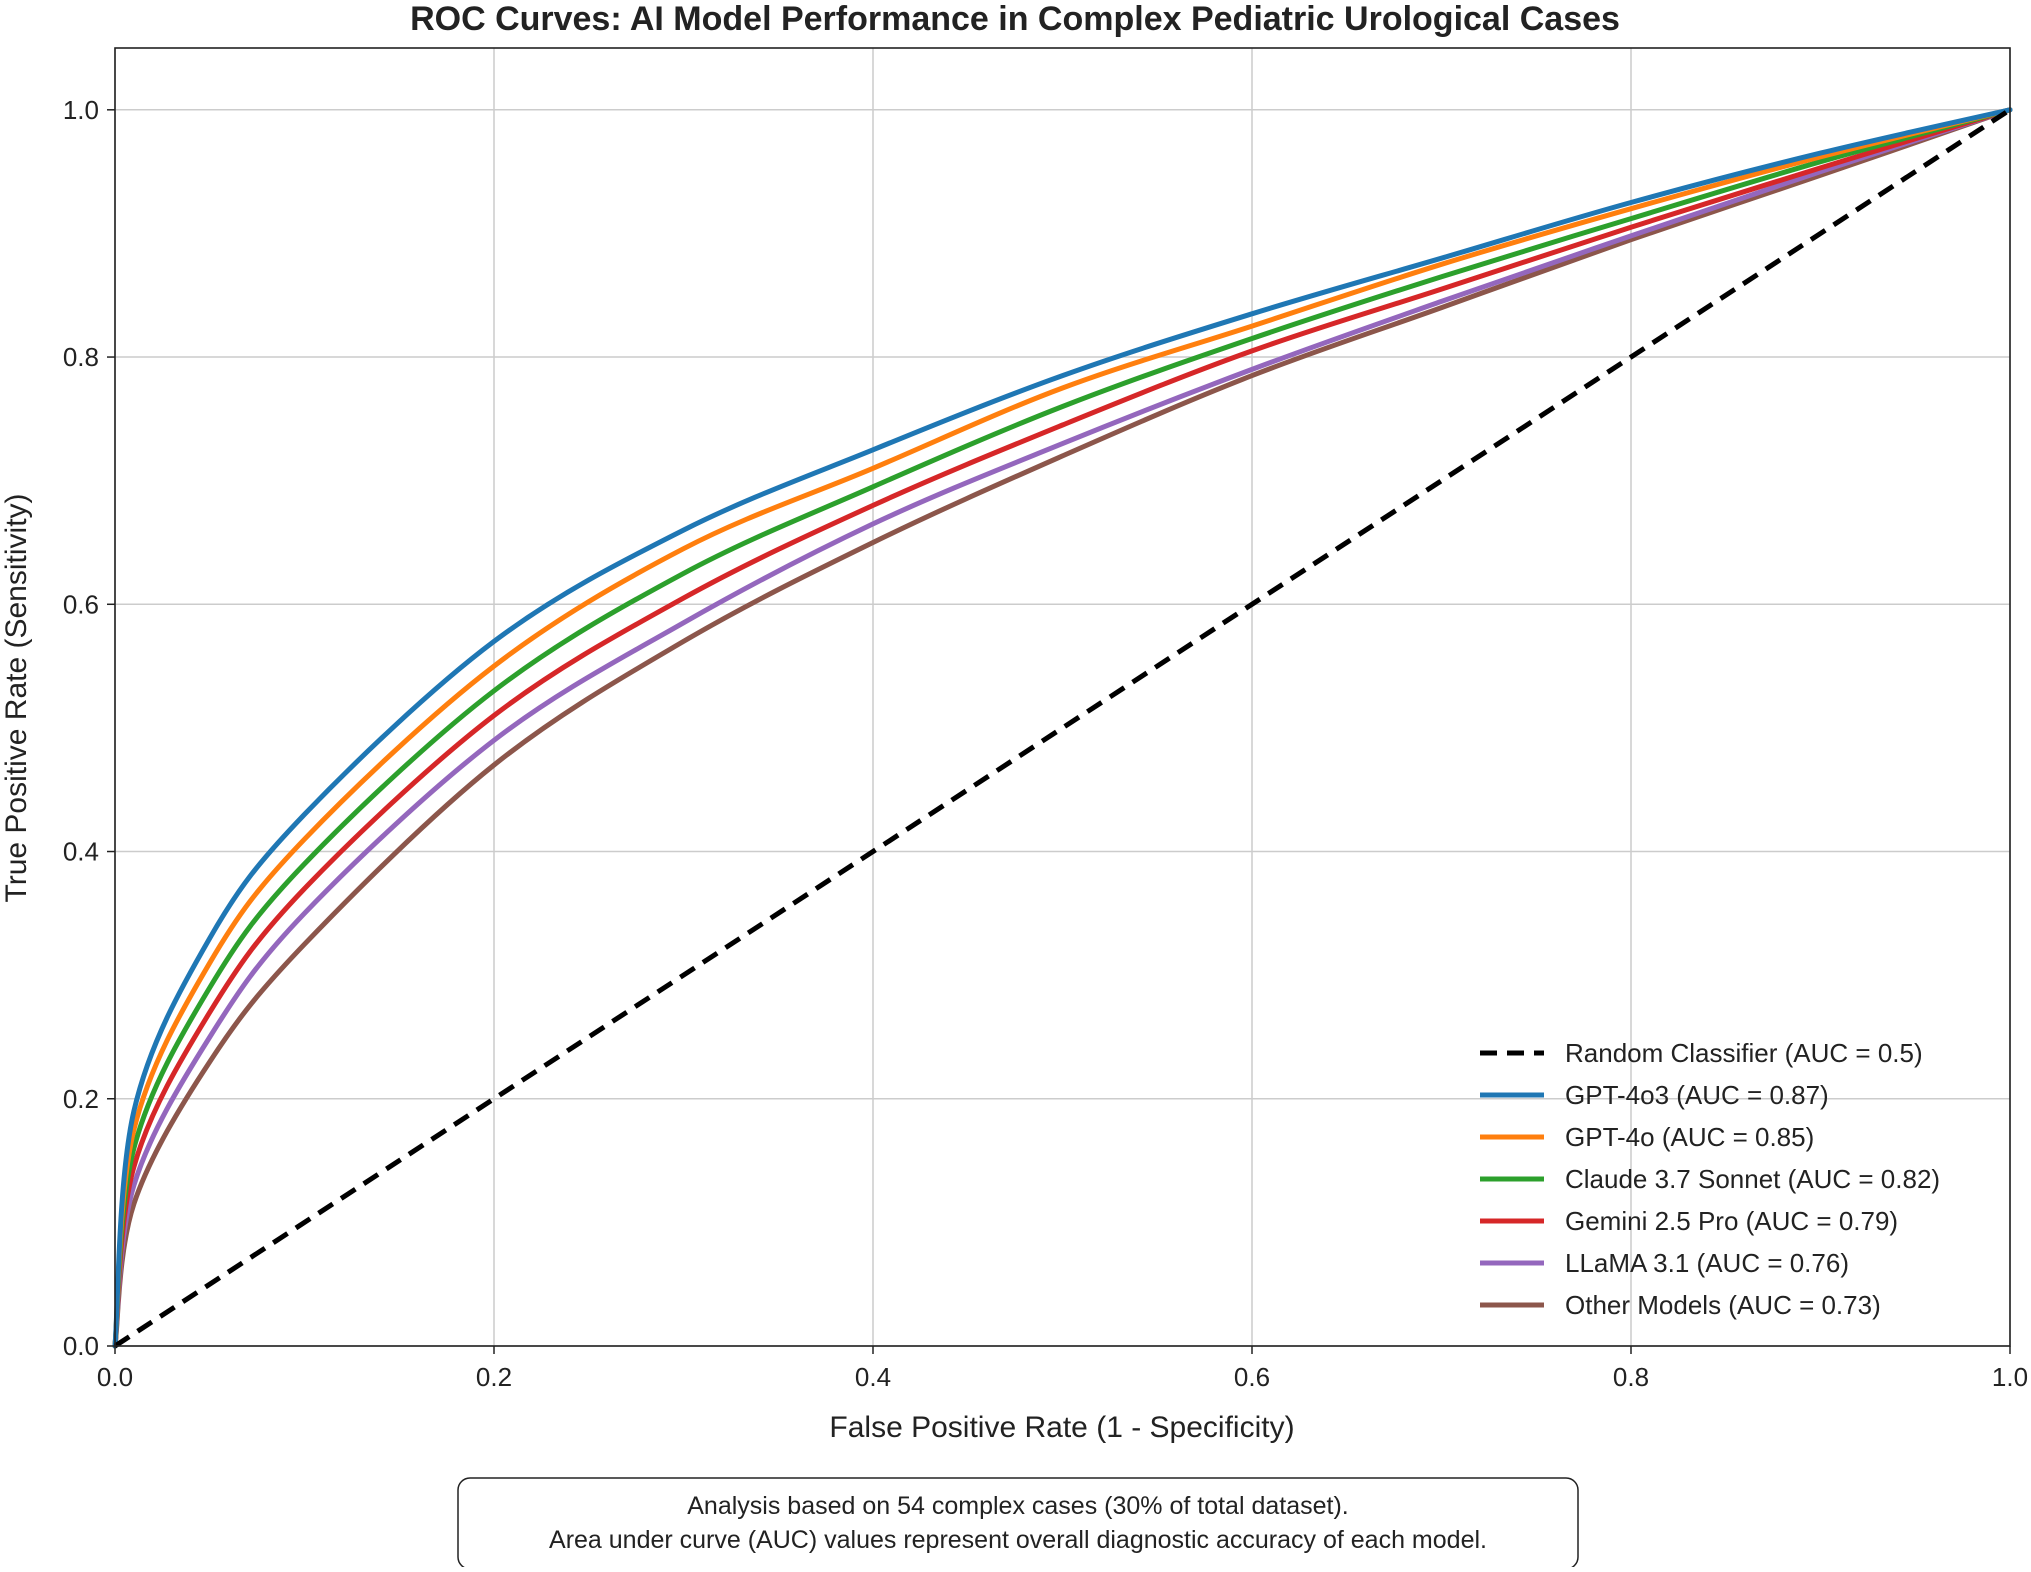 This screenshot has width=2031, height=1572. What do you see at coordinates (2010, 1377) in the screenshot?
I see `x-tick-label: 1.0` at bounding box center [2010, 1377].